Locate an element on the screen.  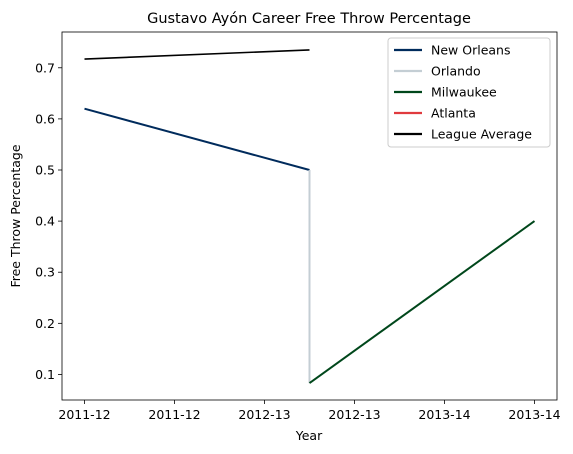
y-tick-label: 0.7 is located at coordinates (45, 67).